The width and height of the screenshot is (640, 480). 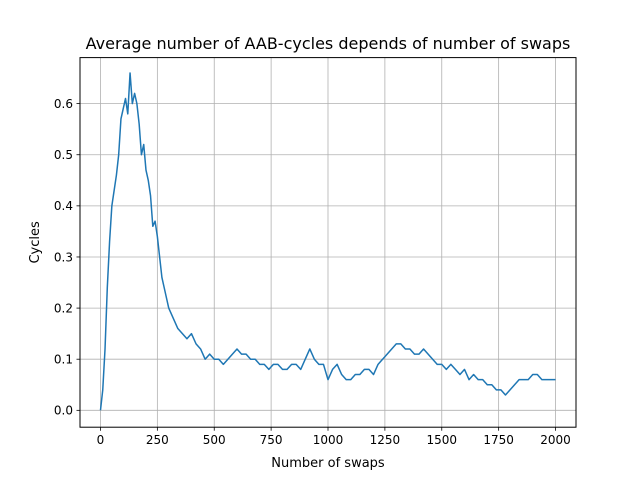 What do you see at coordinates (157, 440) in the screenshot?
I see `x-tick-label: 250` at bounding box center [157, 440].